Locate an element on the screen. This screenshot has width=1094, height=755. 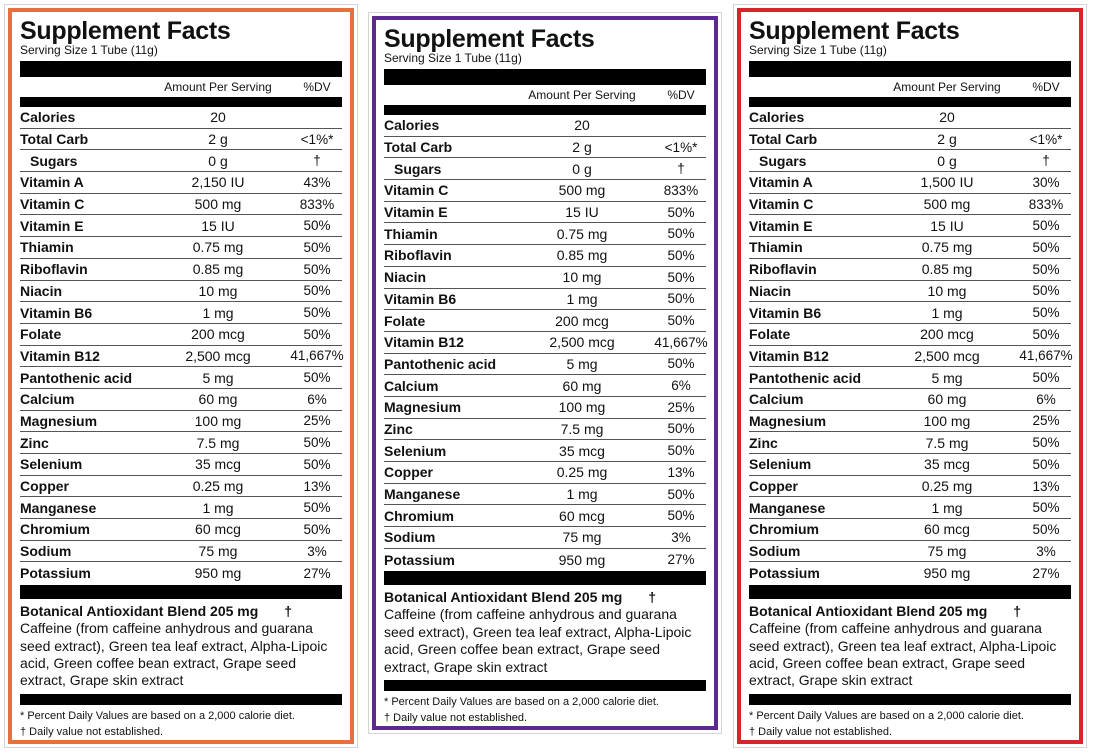
nutrient-row: Calories 20 is located at coordinates (910, 118).